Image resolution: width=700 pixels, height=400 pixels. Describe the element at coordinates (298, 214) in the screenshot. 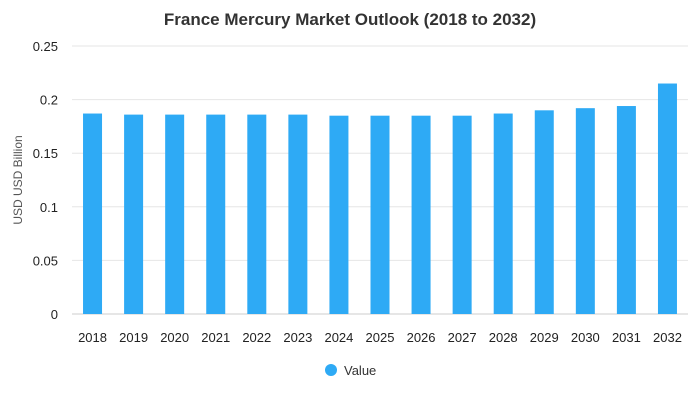

I see `bar-2023` at that location.